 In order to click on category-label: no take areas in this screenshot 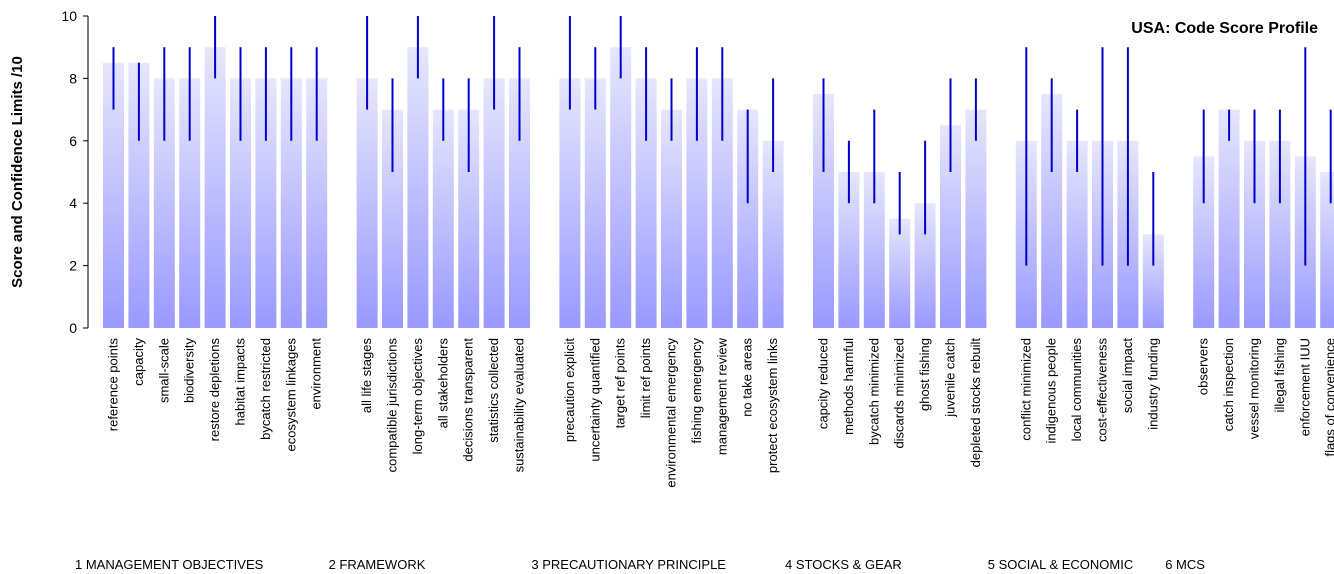, I will do `click(747, 377)`.